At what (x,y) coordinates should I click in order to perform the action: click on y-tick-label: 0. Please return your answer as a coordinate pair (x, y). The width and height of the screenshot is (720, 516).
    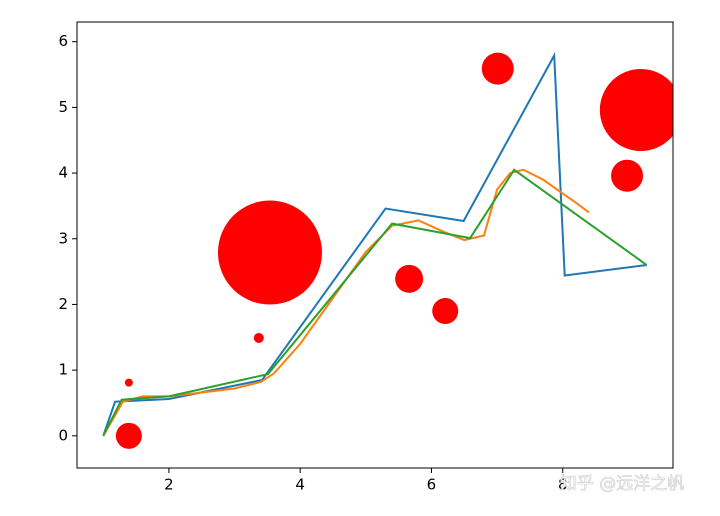
    Looking at the image, I should click on (63, 435).